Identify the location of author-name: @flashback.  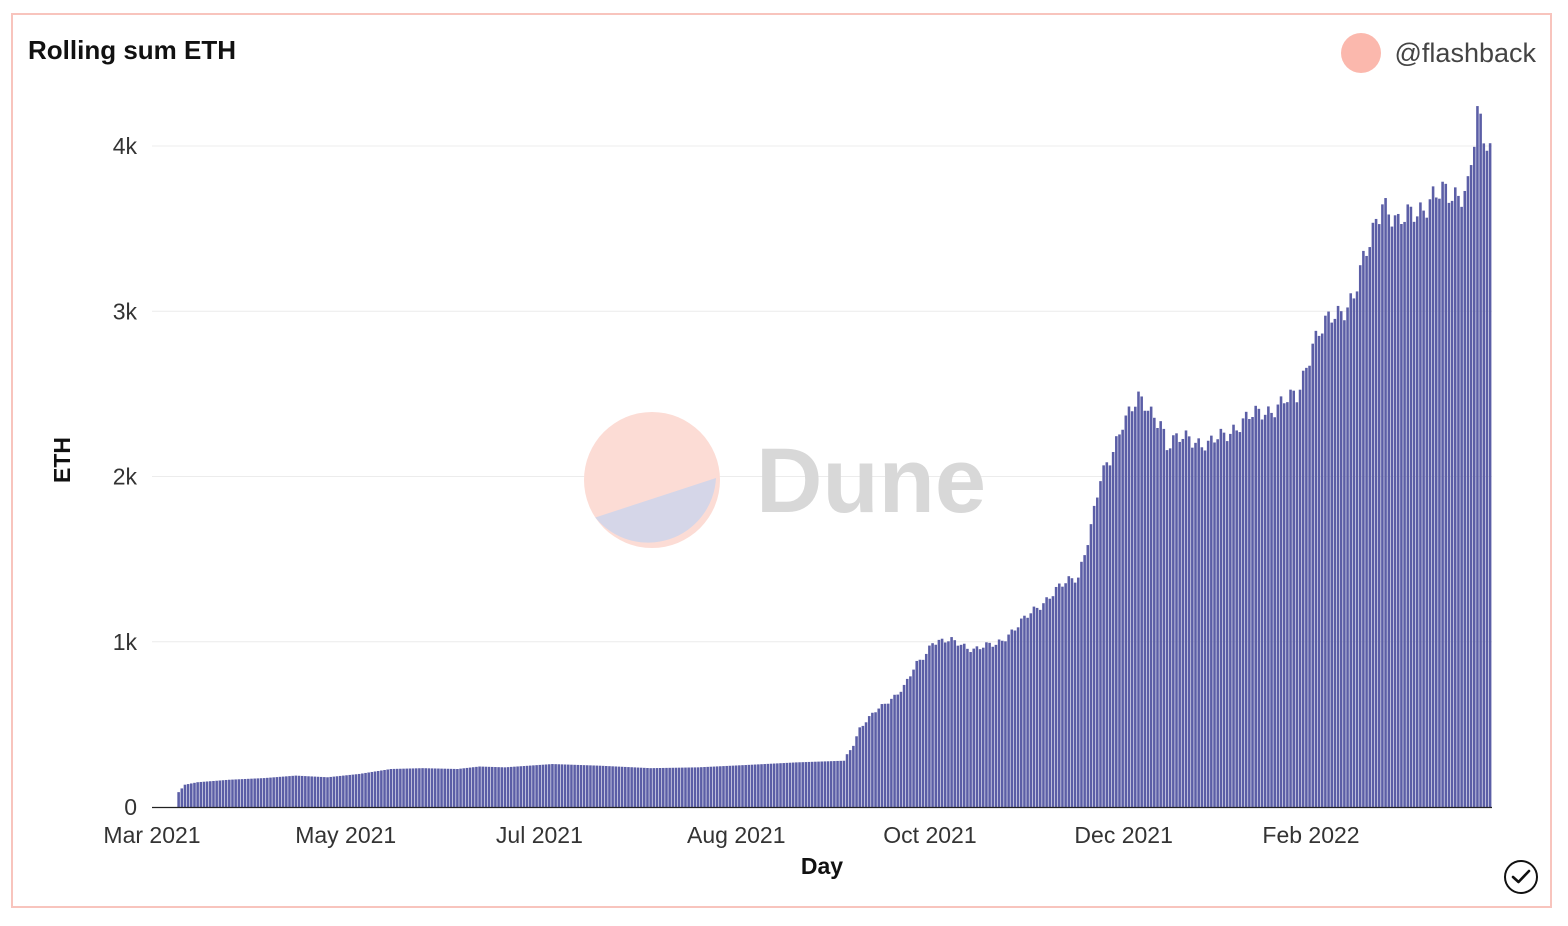
(1465, 52).